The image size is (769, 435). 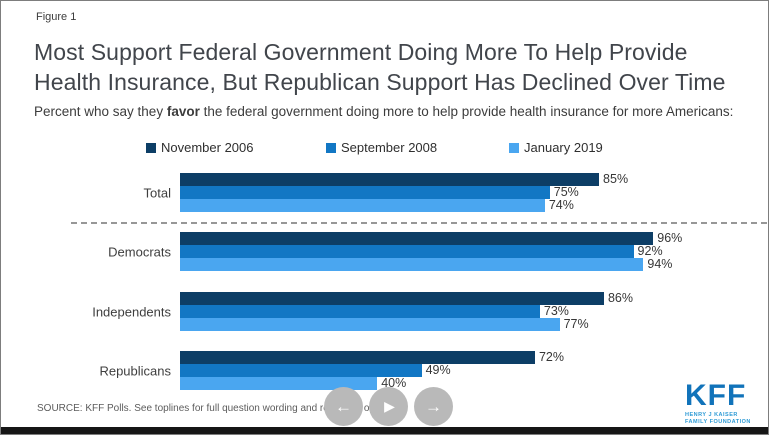 What do you see at coordinates (566, 192) in the screenshot?
I see `value-label: 75%` at bounding box center [566, 192].